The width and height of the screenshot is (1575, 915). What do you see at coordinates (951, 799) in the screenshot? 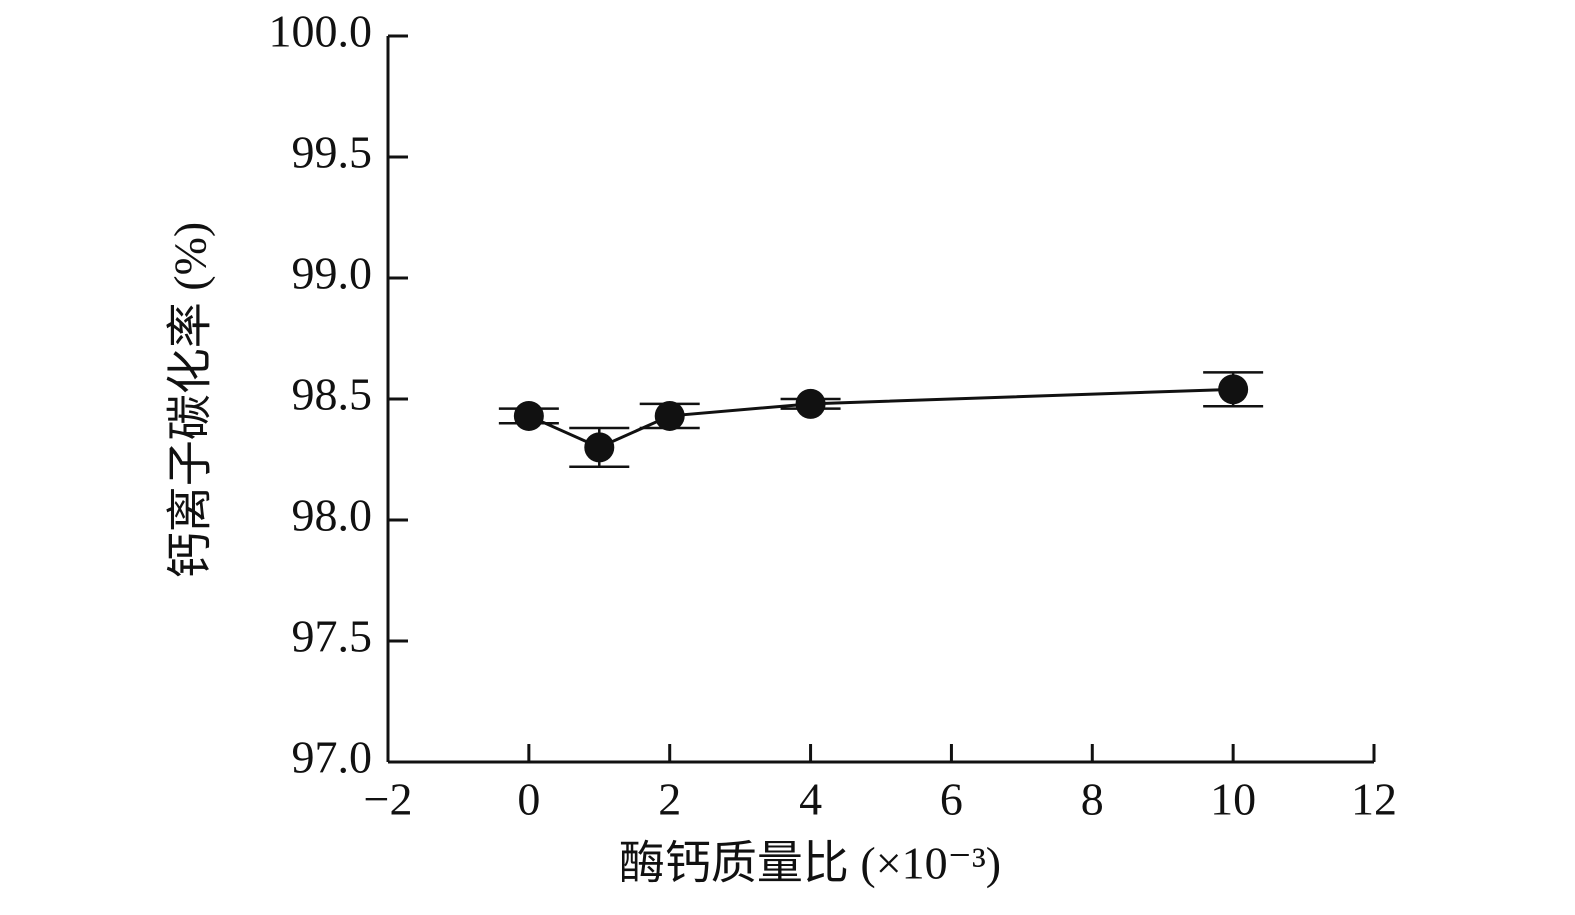
I see `x-tick-label: 6` at bounding box center [951, 799].